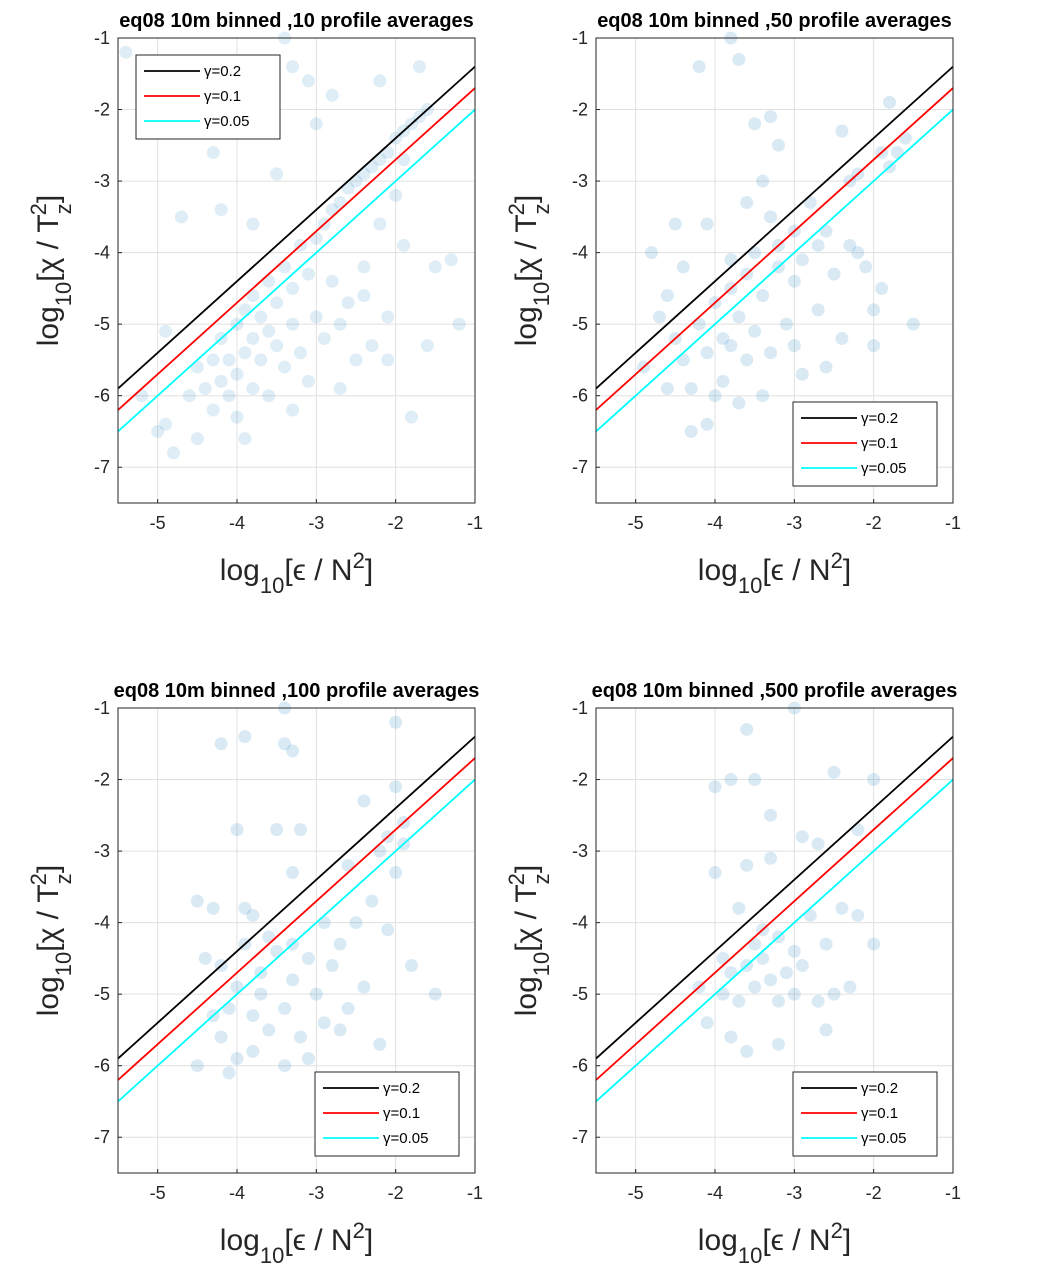  Describe the element at coordinates (475, 1193) in the screenshot. I see `x-tick-label: -1` at that location.